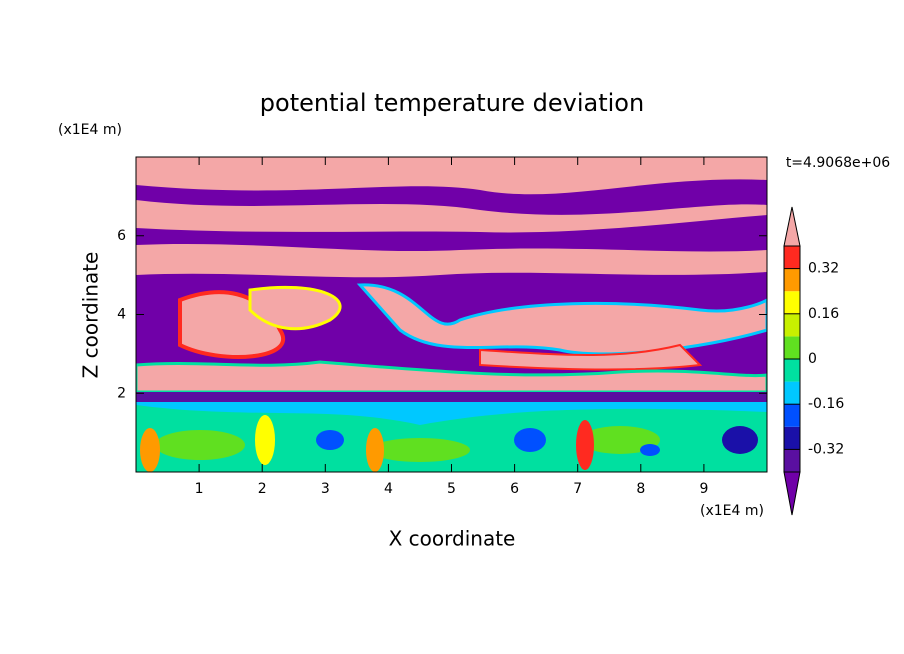 The height and width of the screenshot is (654, 904). Describe the element at coordinates (121, 315) in the screenshot. I see `y-tick-label: 4` at that location.